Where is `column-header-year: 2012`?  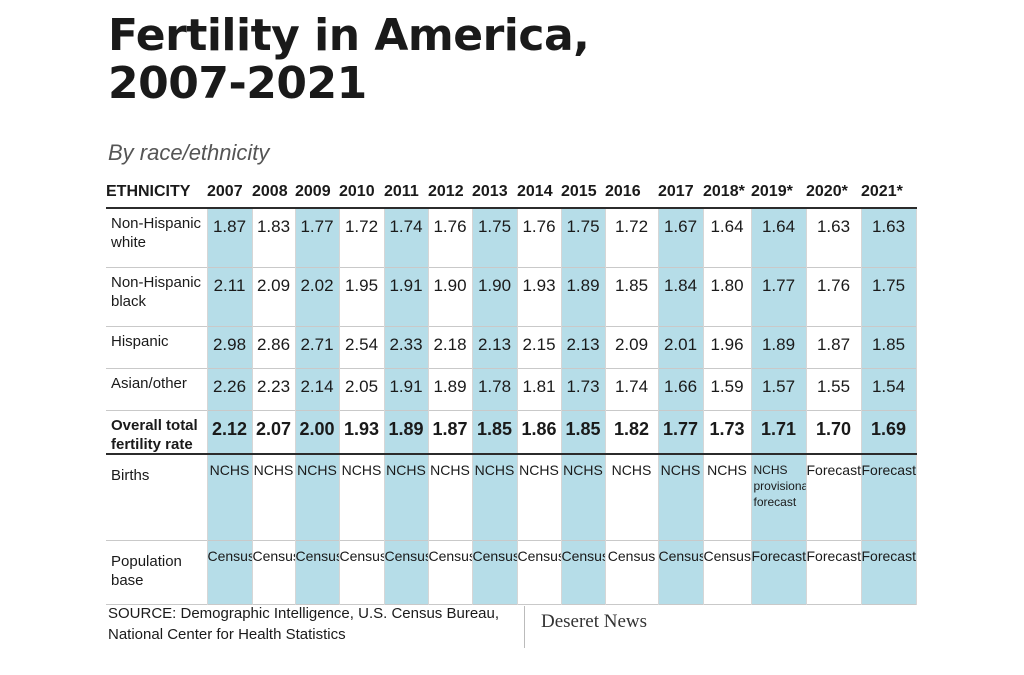
column-header-year: 2012 is located at coordinates (450, 193).